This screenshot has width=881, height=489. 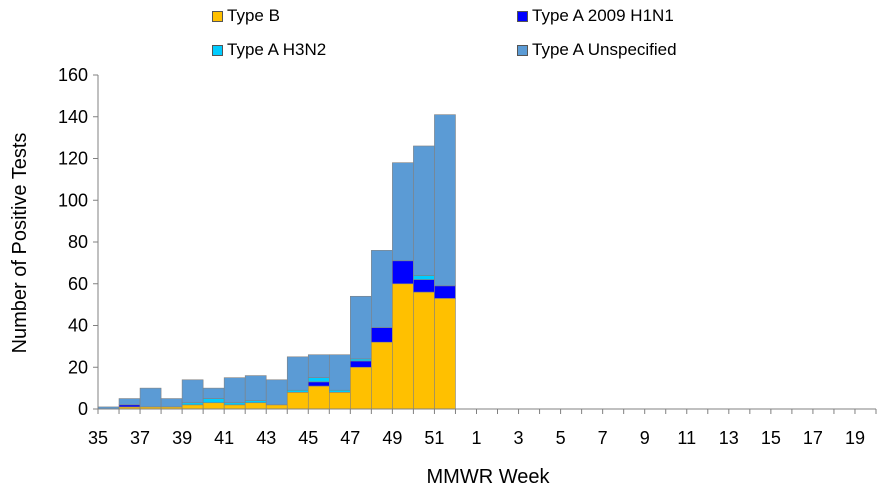 I want to click on legend-label-type-b: Type B, so click(x=253, y=15).